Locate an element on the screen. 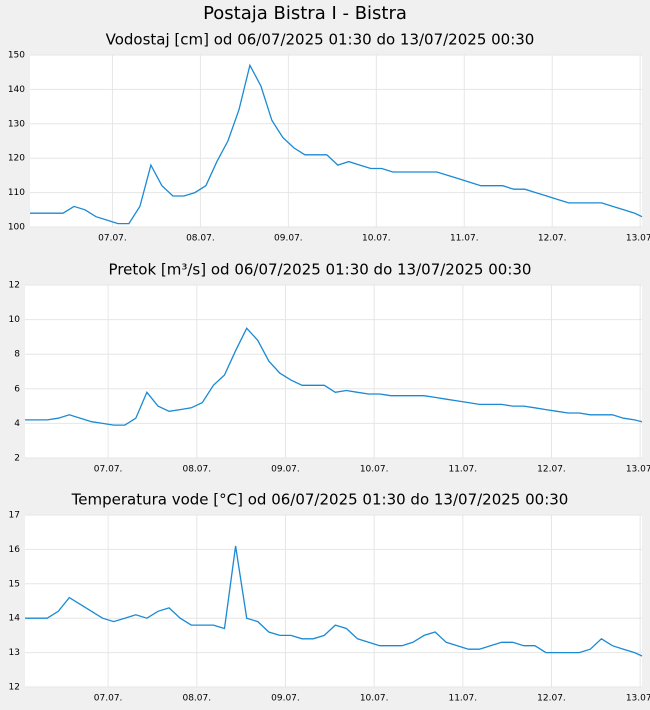  y-tick-label: 110 is located at coordinates (16, 193).